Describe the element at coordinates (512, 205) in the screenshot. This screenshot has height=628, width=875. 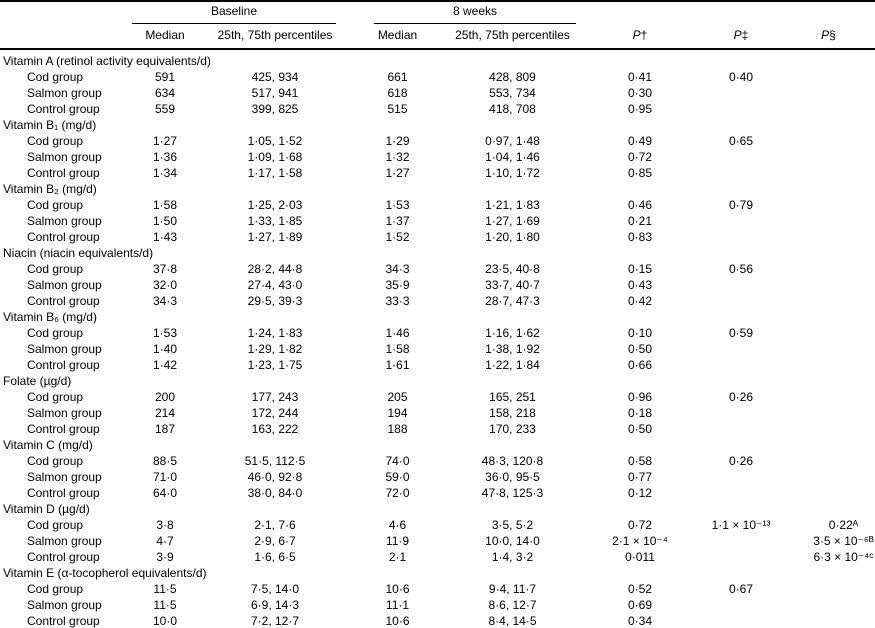
I see `value-cell-wk8_pct: 1·21, 1·83` at that location.